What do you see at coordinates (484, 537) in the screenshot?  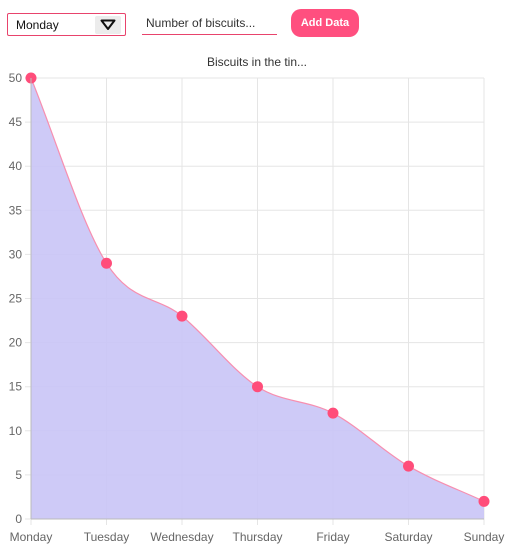 I see `x-tick-label: Sunday` at bounding box center [484, 537].